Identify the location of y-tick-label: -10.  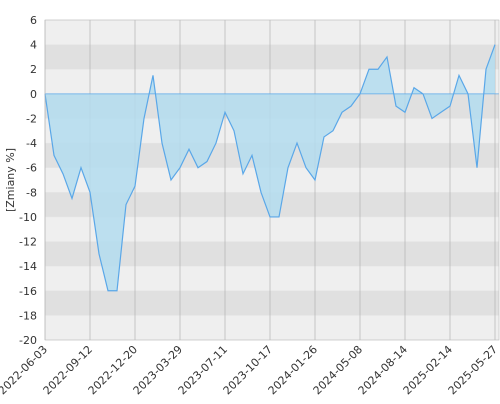
(28, 217).